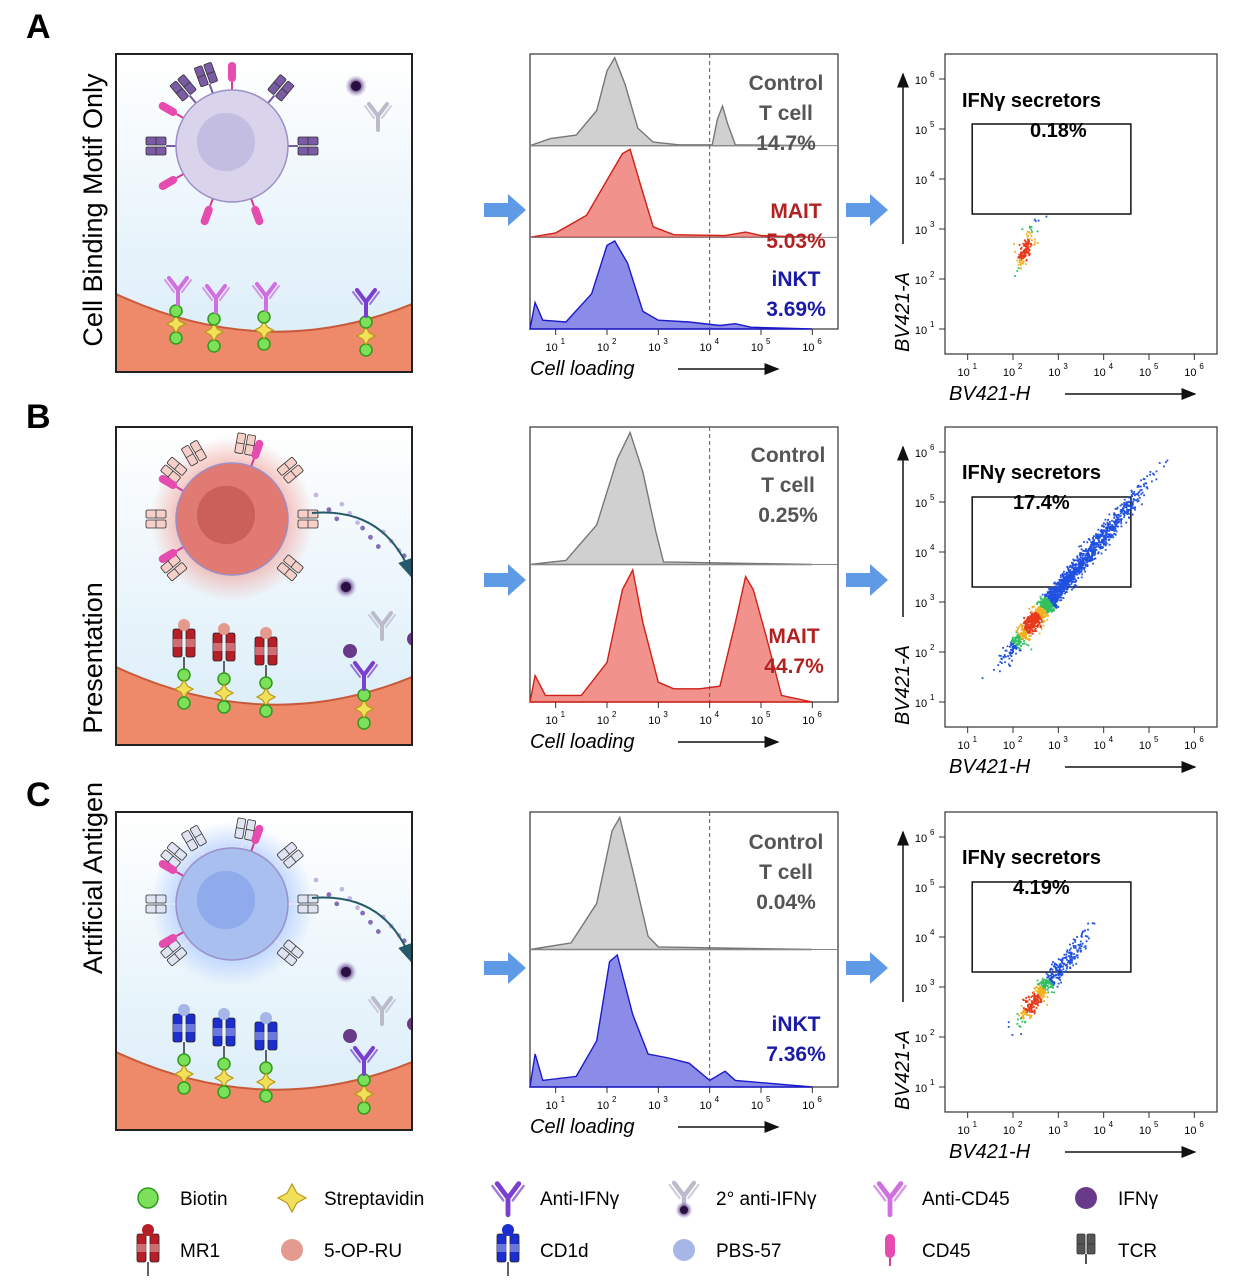 This screenshot has width=1244, height=1284. Describe the element at coordinates (341, 1250) in the screenshot. I see `legend-item: 5-OP-RU` at that location.